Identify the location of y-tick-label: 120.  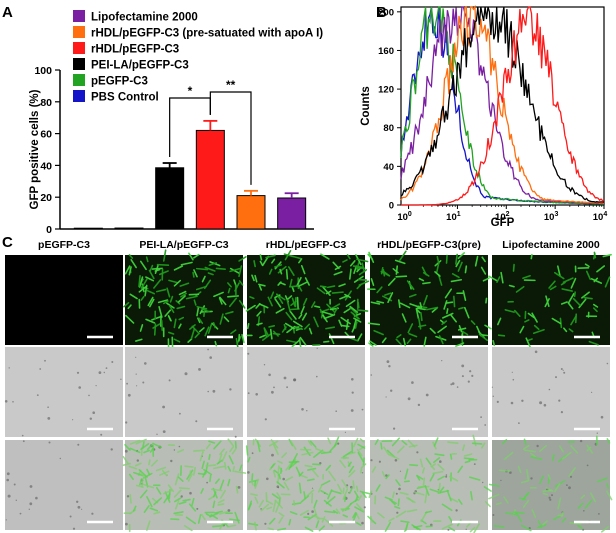
(386, 90).